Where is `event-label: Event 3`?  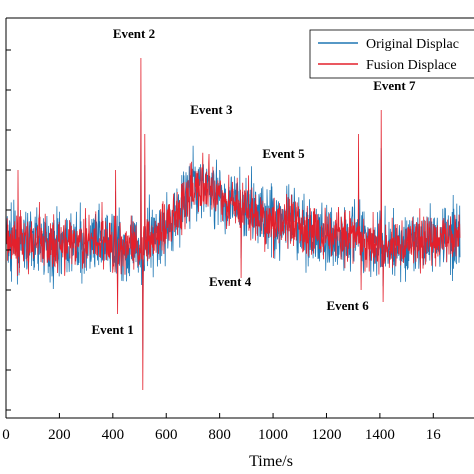
event-label: Event 3 is located at coordinates (211, 109).